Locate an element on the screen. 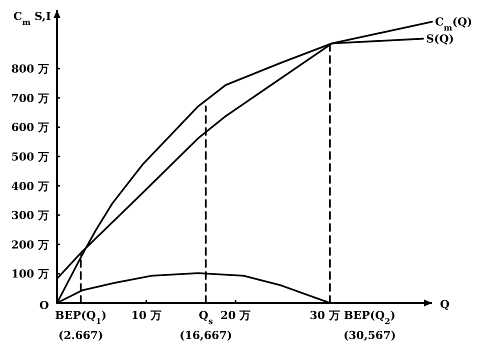 This screenshot has height=342, width=477. y-tick-label: 800 万 is located at coordinates (30, 69).